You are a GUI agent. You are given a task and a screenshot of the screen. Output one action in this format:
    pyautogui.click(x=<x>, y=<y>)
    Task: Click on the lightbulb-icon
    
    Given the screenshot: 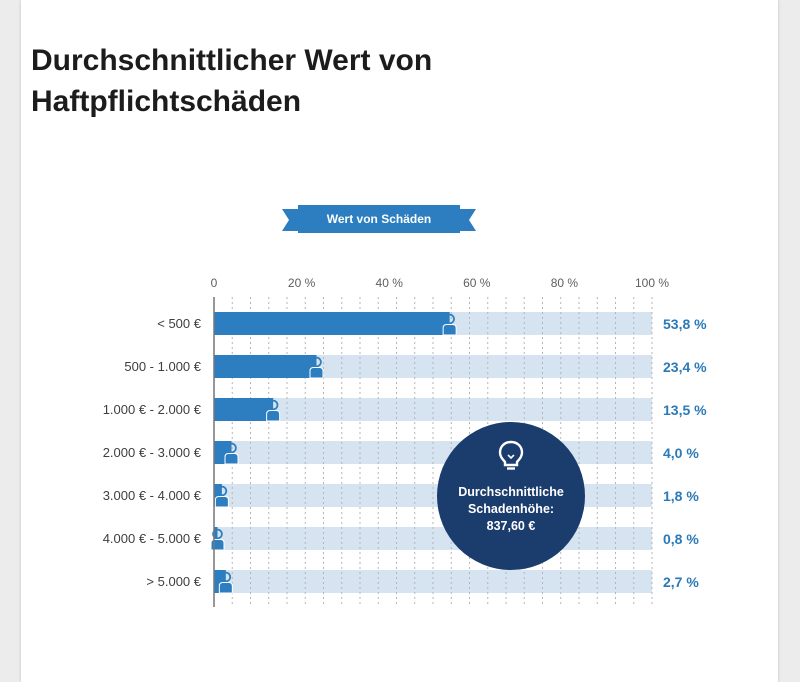 What is the action you would take?
    pyautogui.click(x=511, y=455)
    